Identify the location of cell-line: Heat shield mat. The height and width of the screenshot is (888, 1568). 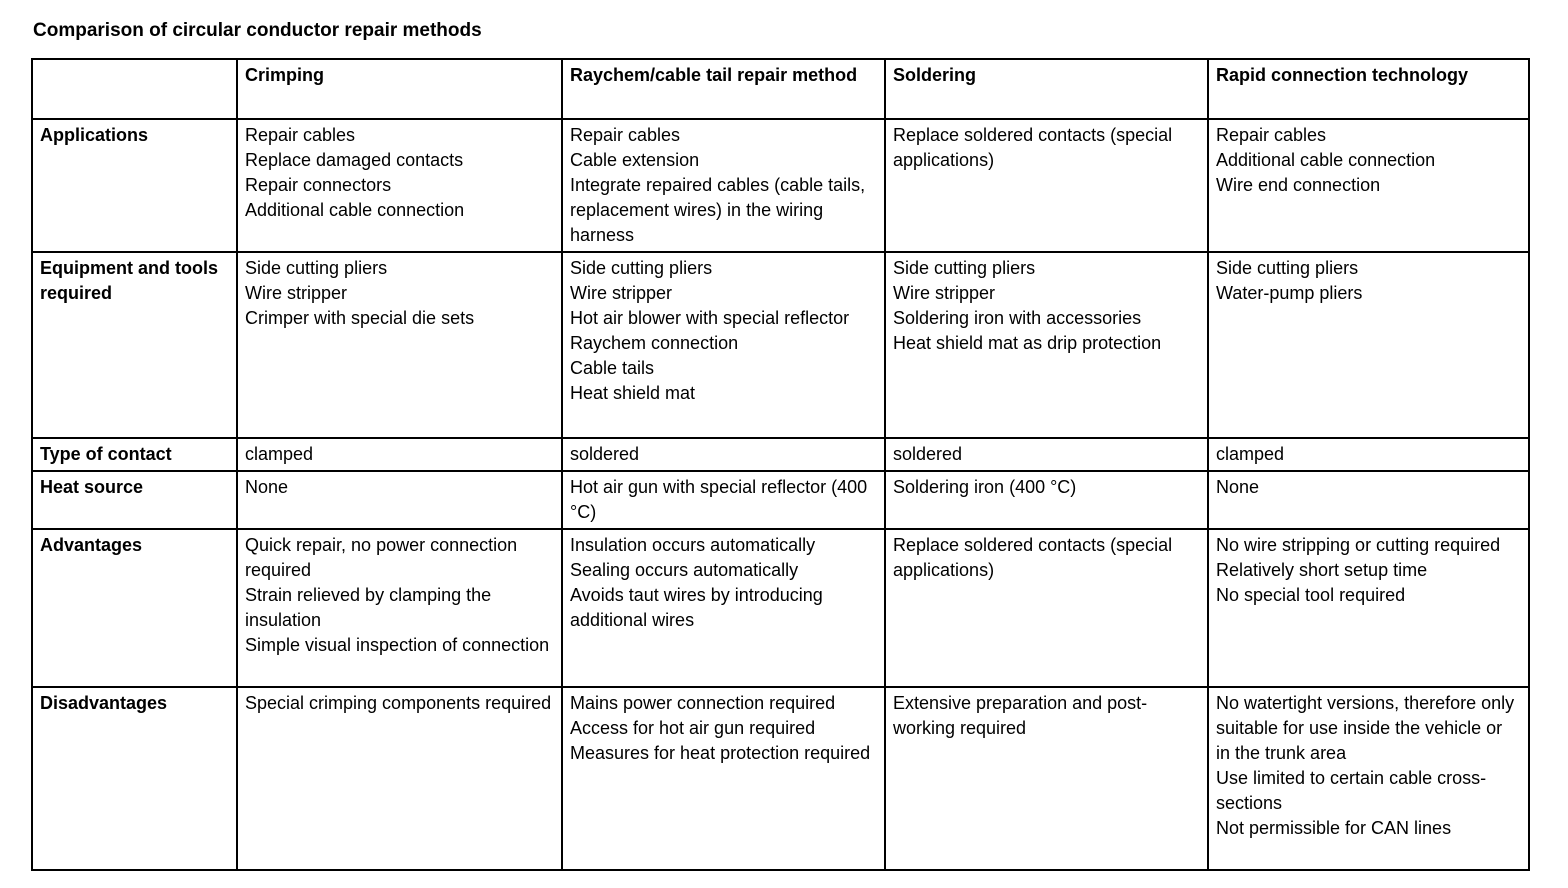
(633, 393).